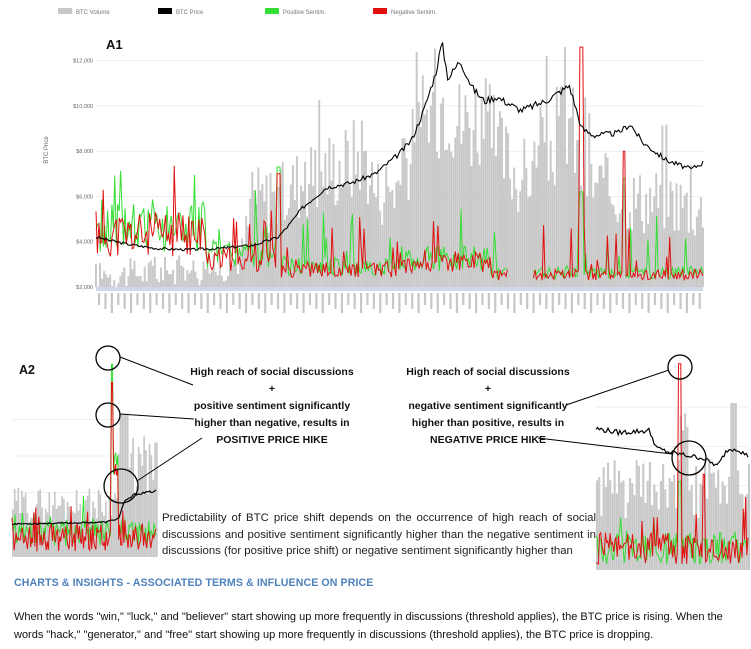  Describe the element at coordinates (272, 389) in the screenshot. I see `annotation-line: +` at that location.